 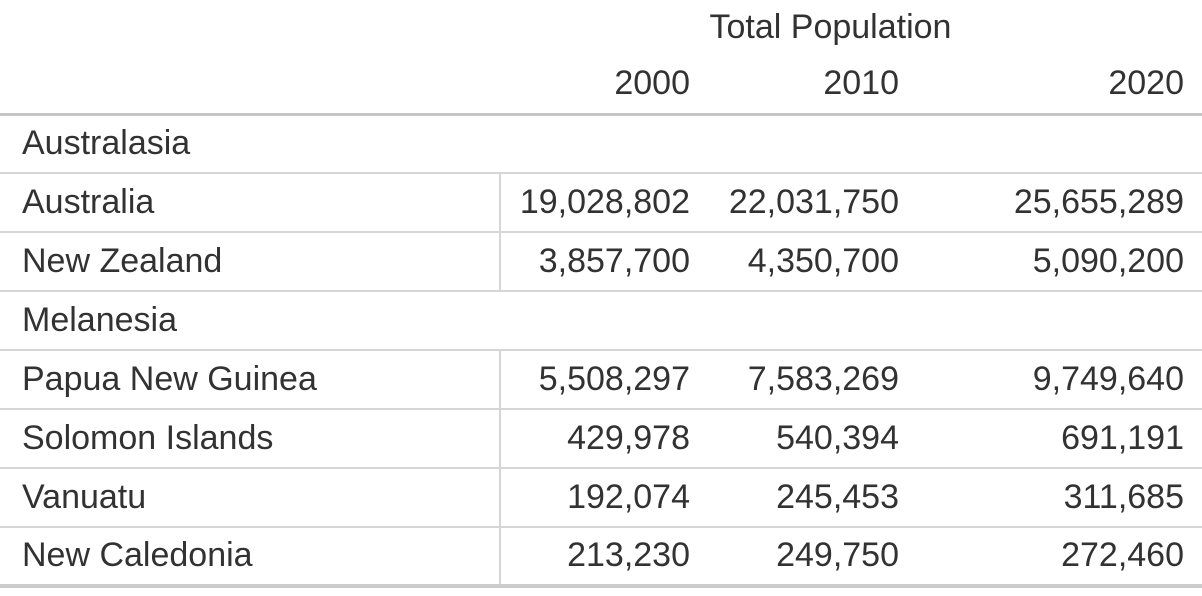 What do you see at coordinates (812, 262) in the screenshot?
I see `population-value: 4,350,700` at bounding box center [812, 262].